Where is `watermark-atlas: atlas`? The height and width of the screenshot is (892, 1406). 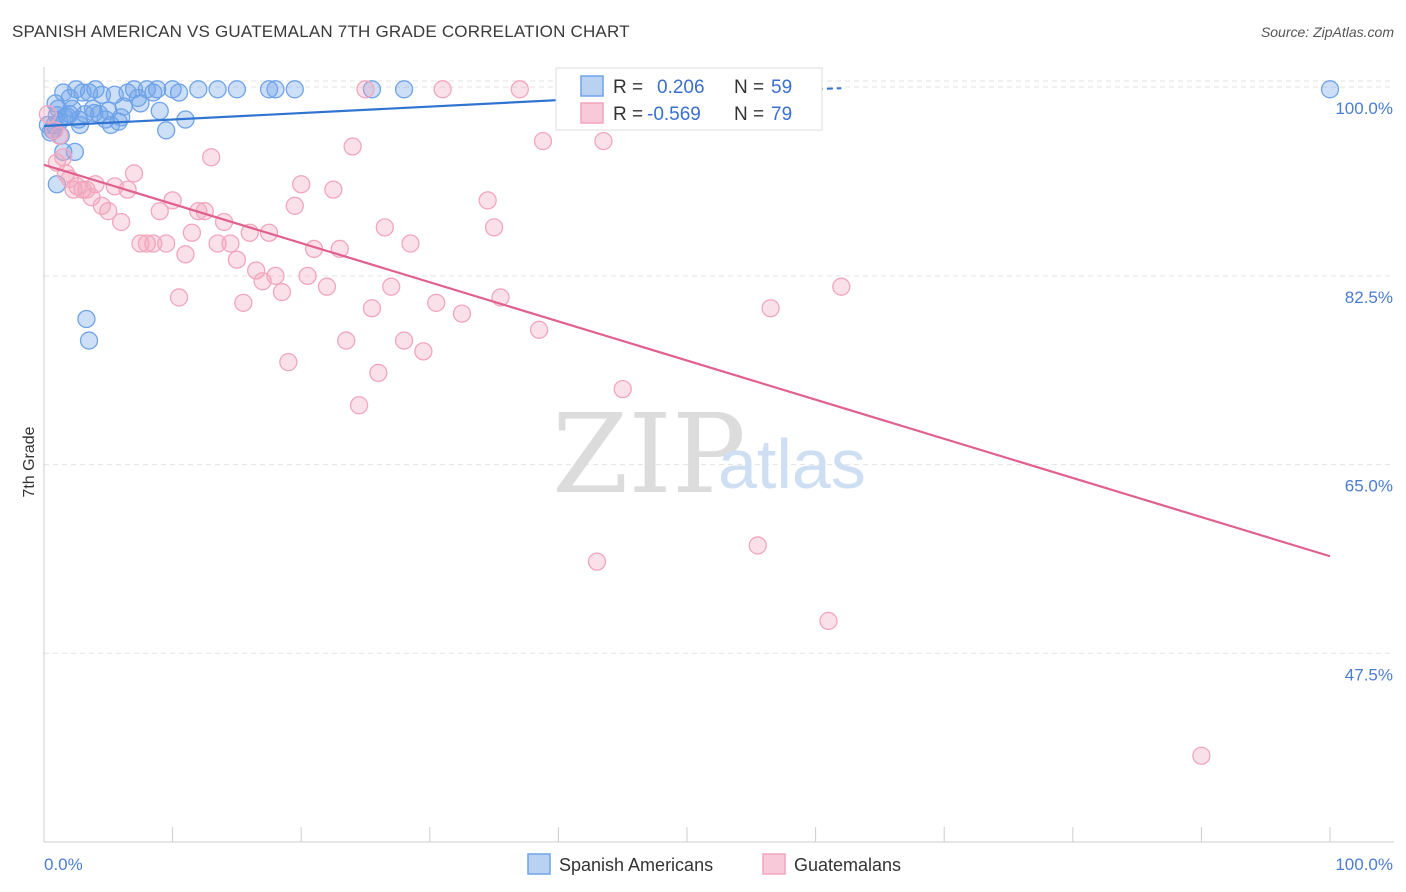 watermark-atlas: atlas is located at coordinates (792, 464).